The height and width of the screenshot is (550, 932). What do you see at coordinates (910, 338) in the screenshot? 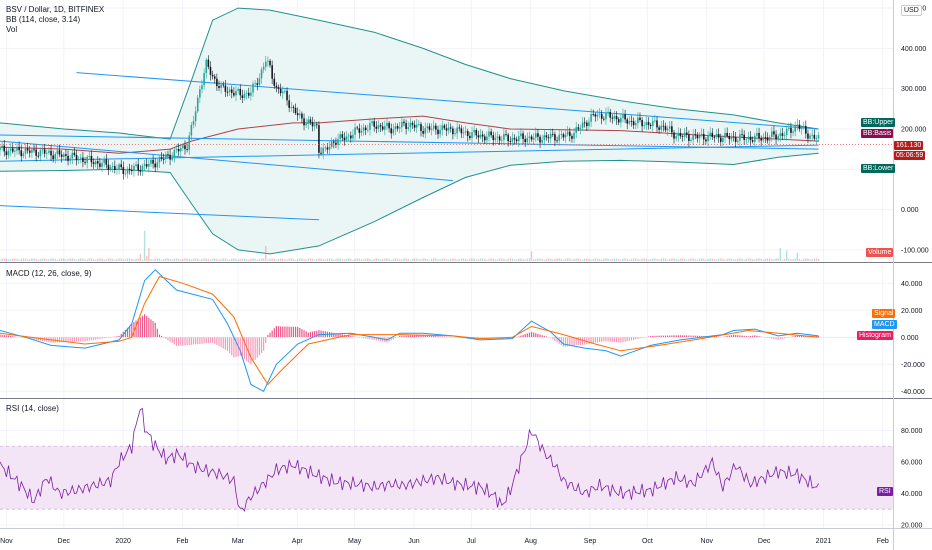
I see `price-axis-label: 0.000` at bounding box center [910, 338].